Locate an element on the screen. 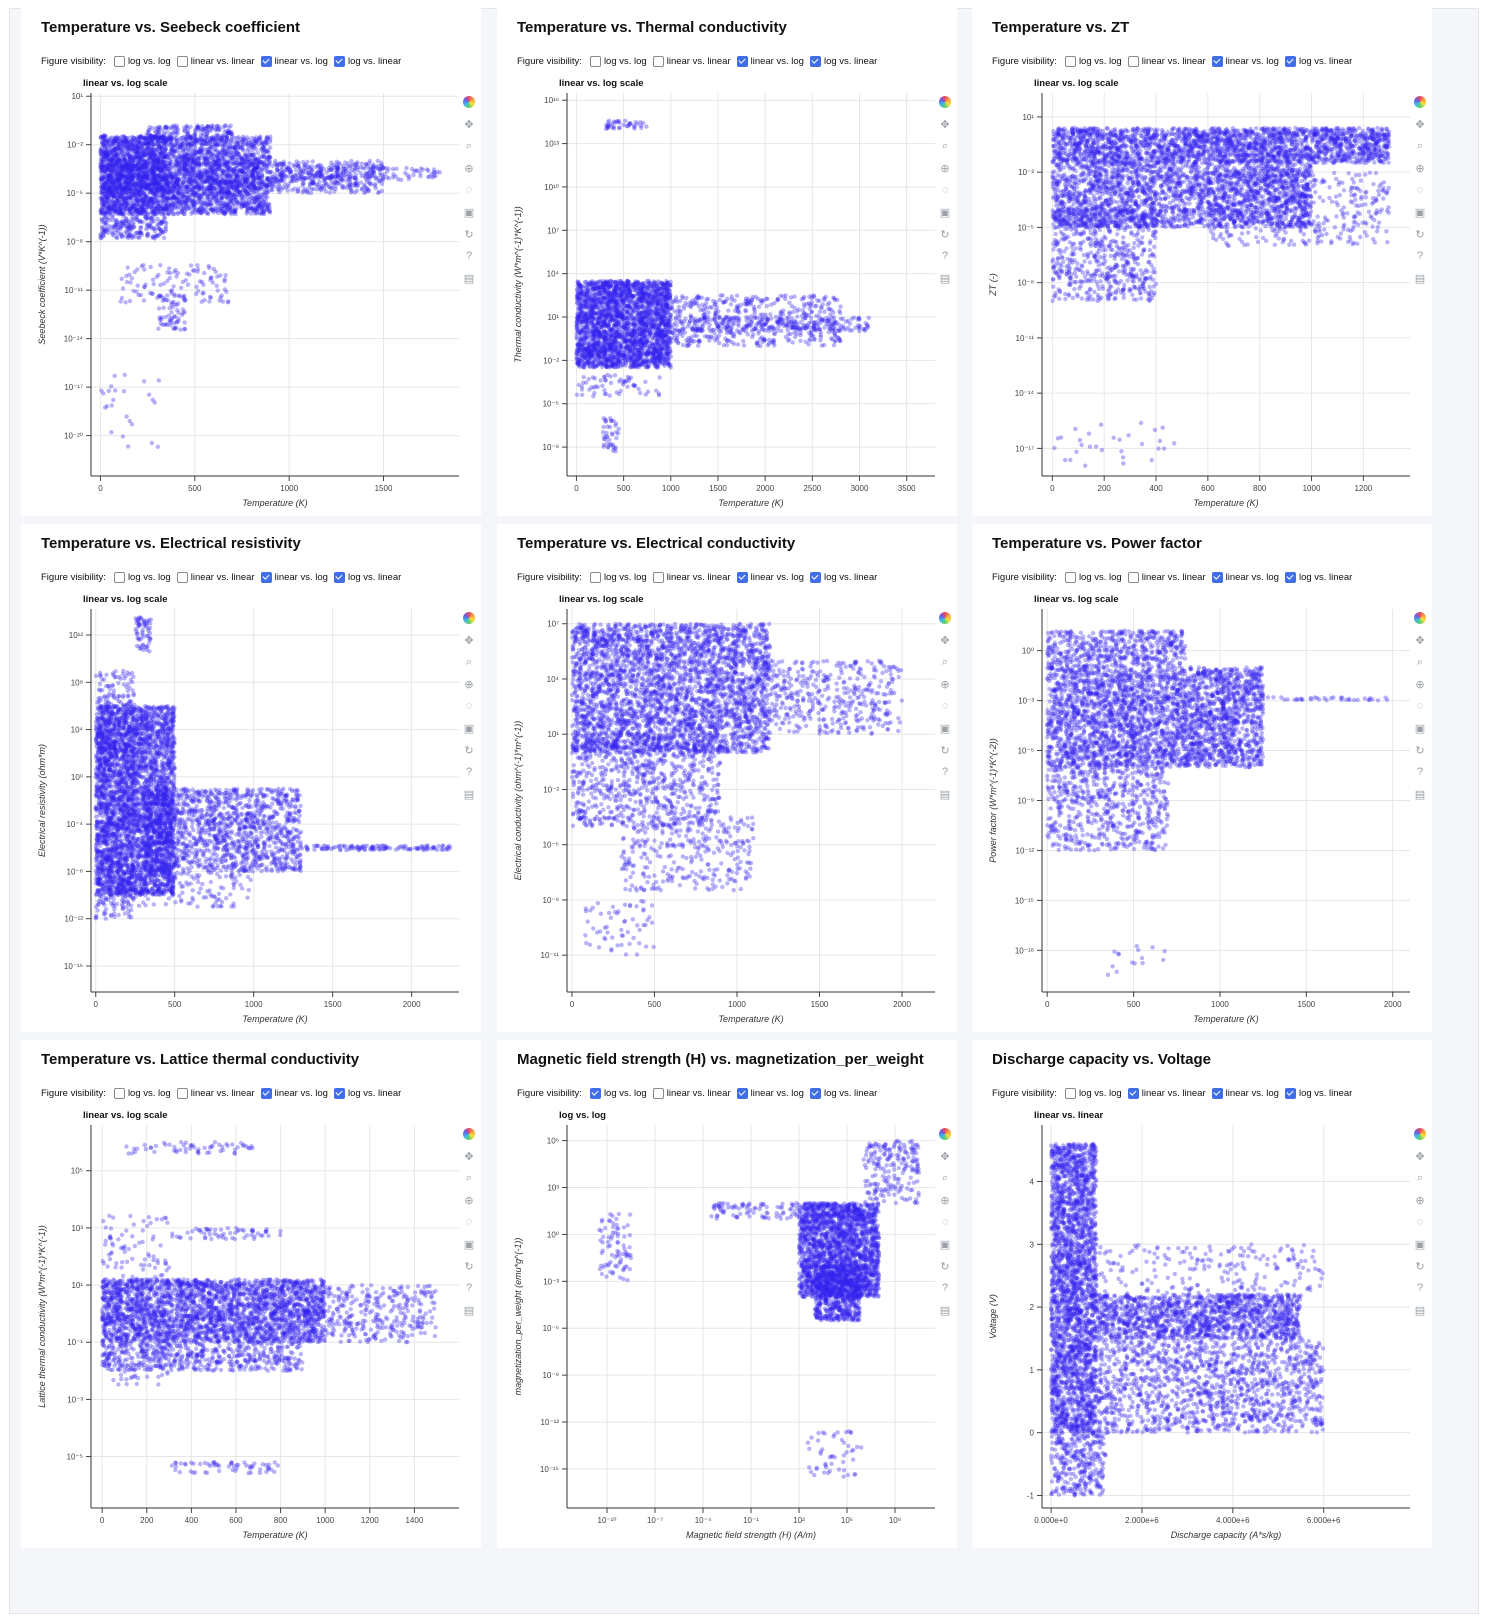 This screenshot has width=1486, height=1620. y-tick-label: 10⁻²⁰ is located at coordinates (73, 436).